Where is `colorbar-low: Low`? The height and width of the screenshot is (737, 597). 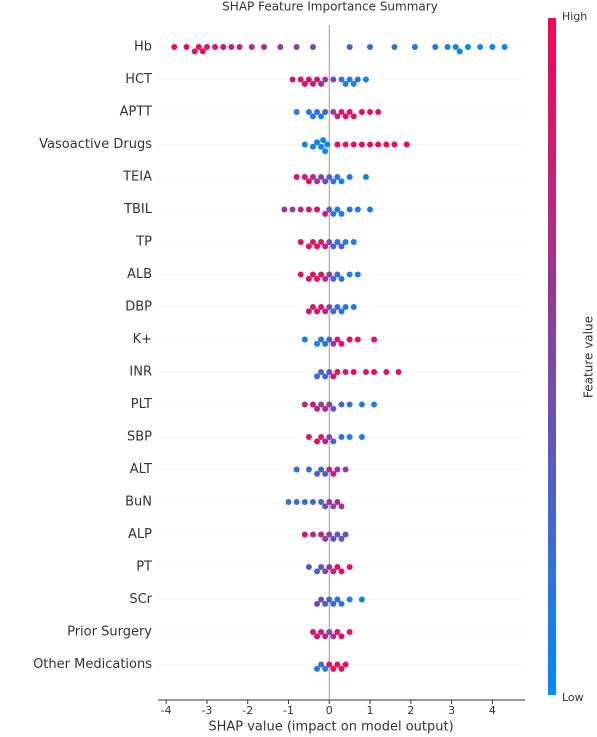 colorbar-low: Low is located at coordinates (573, 697).